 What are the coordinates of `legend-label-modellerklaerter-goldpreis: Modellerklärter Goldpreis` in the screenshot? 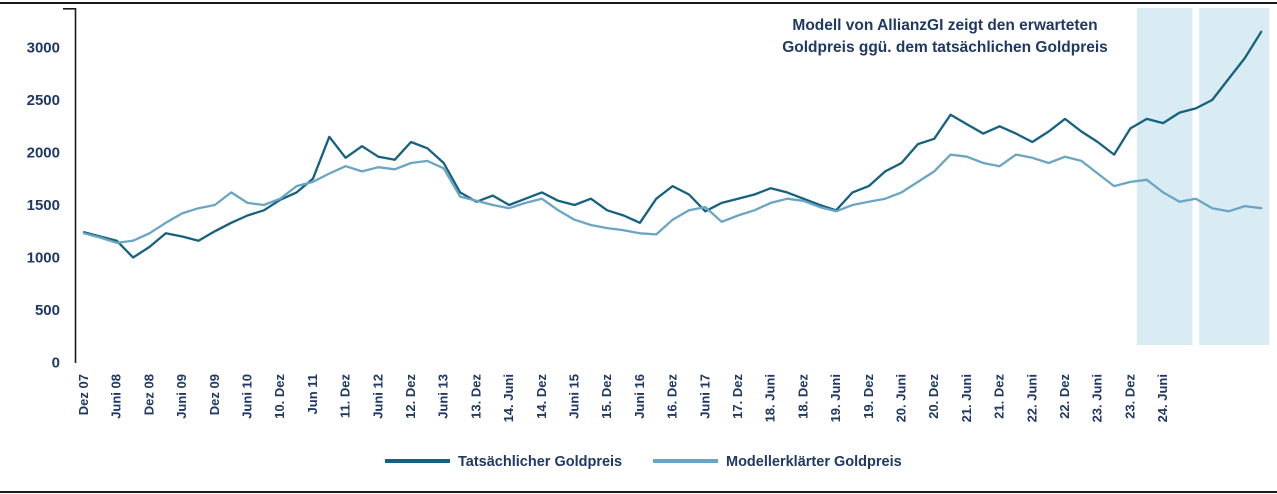 It's located at (814, 462).